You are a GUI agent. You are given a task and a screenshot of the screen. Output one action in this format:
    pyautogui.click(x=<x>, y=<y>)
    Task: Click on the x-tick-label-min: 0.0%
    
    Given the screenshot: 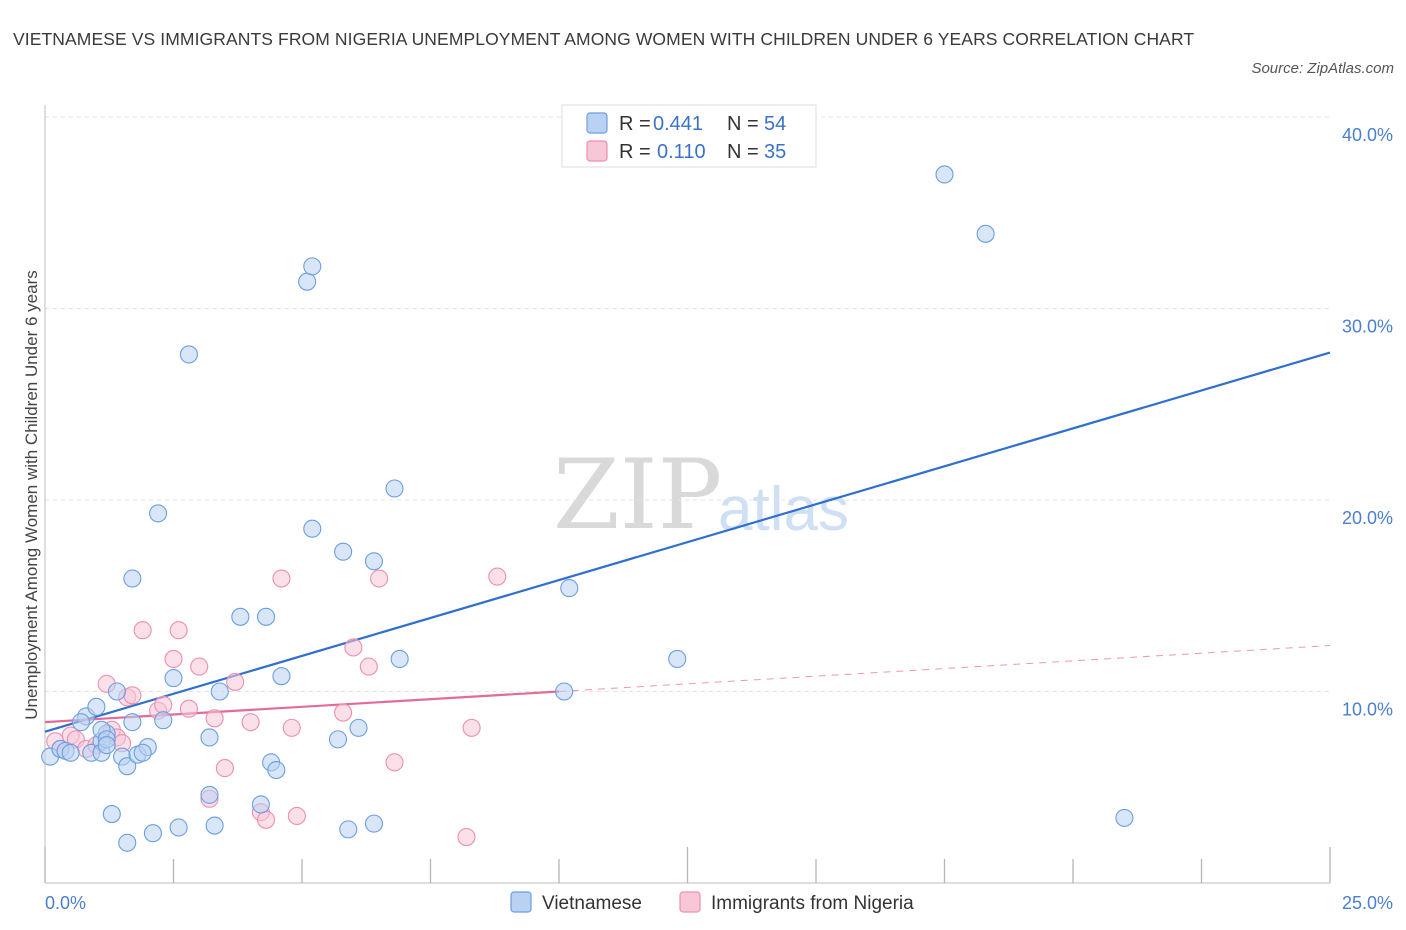 What is the action you would take?
    pyautogui.click(x=65, y=903)
    